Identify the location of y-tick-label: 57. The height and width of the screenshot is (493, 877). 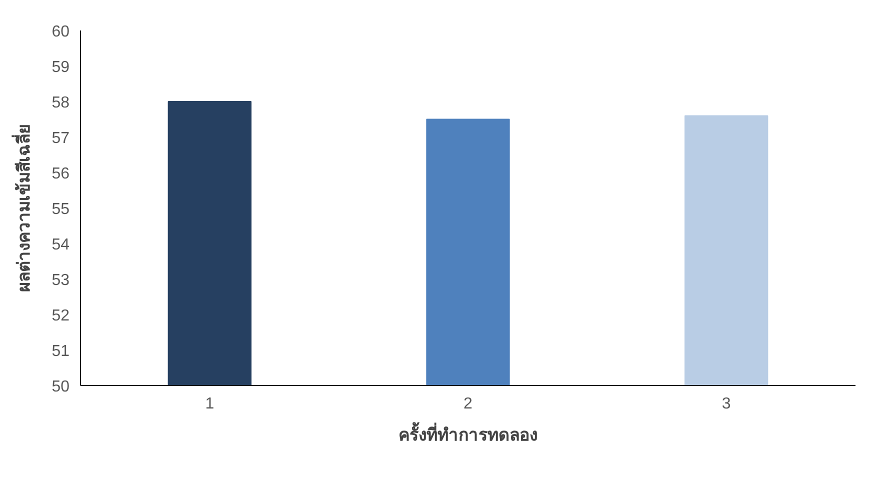
(61, 138).